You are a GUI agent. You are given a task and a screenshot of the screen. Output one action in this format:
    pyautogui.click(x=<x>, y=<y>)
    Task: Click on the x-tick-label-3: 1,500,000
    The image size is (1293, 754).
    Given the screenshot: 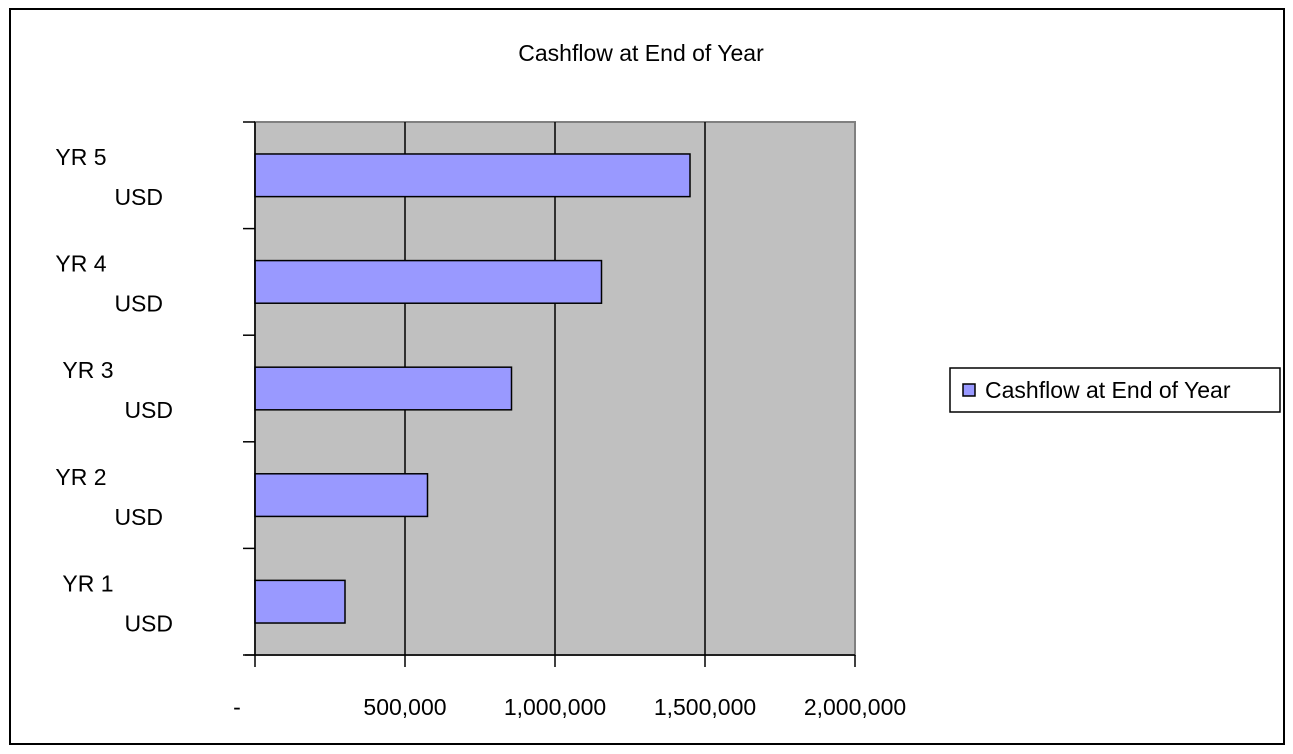 What is the action you would take?
    pyautogui.click(x=705, y=707)
    